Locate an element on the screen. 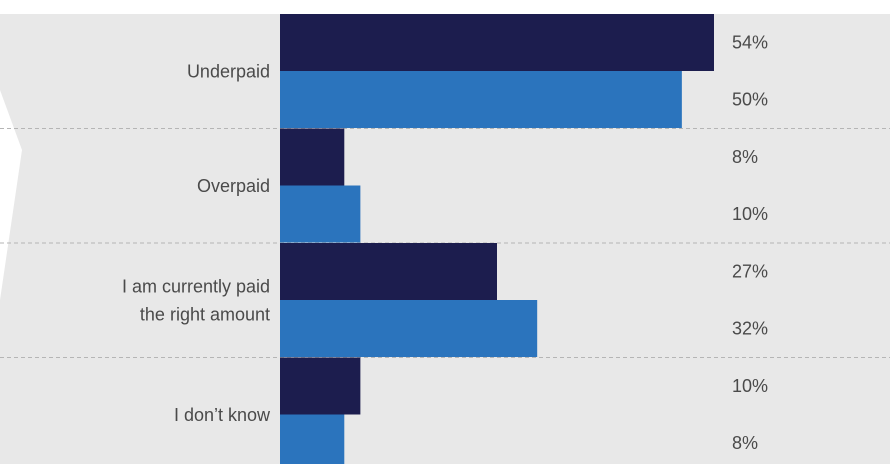 The width and height of the screenshot is (890, 464). category-label: Overpaid is located at coordinates (233, 186).